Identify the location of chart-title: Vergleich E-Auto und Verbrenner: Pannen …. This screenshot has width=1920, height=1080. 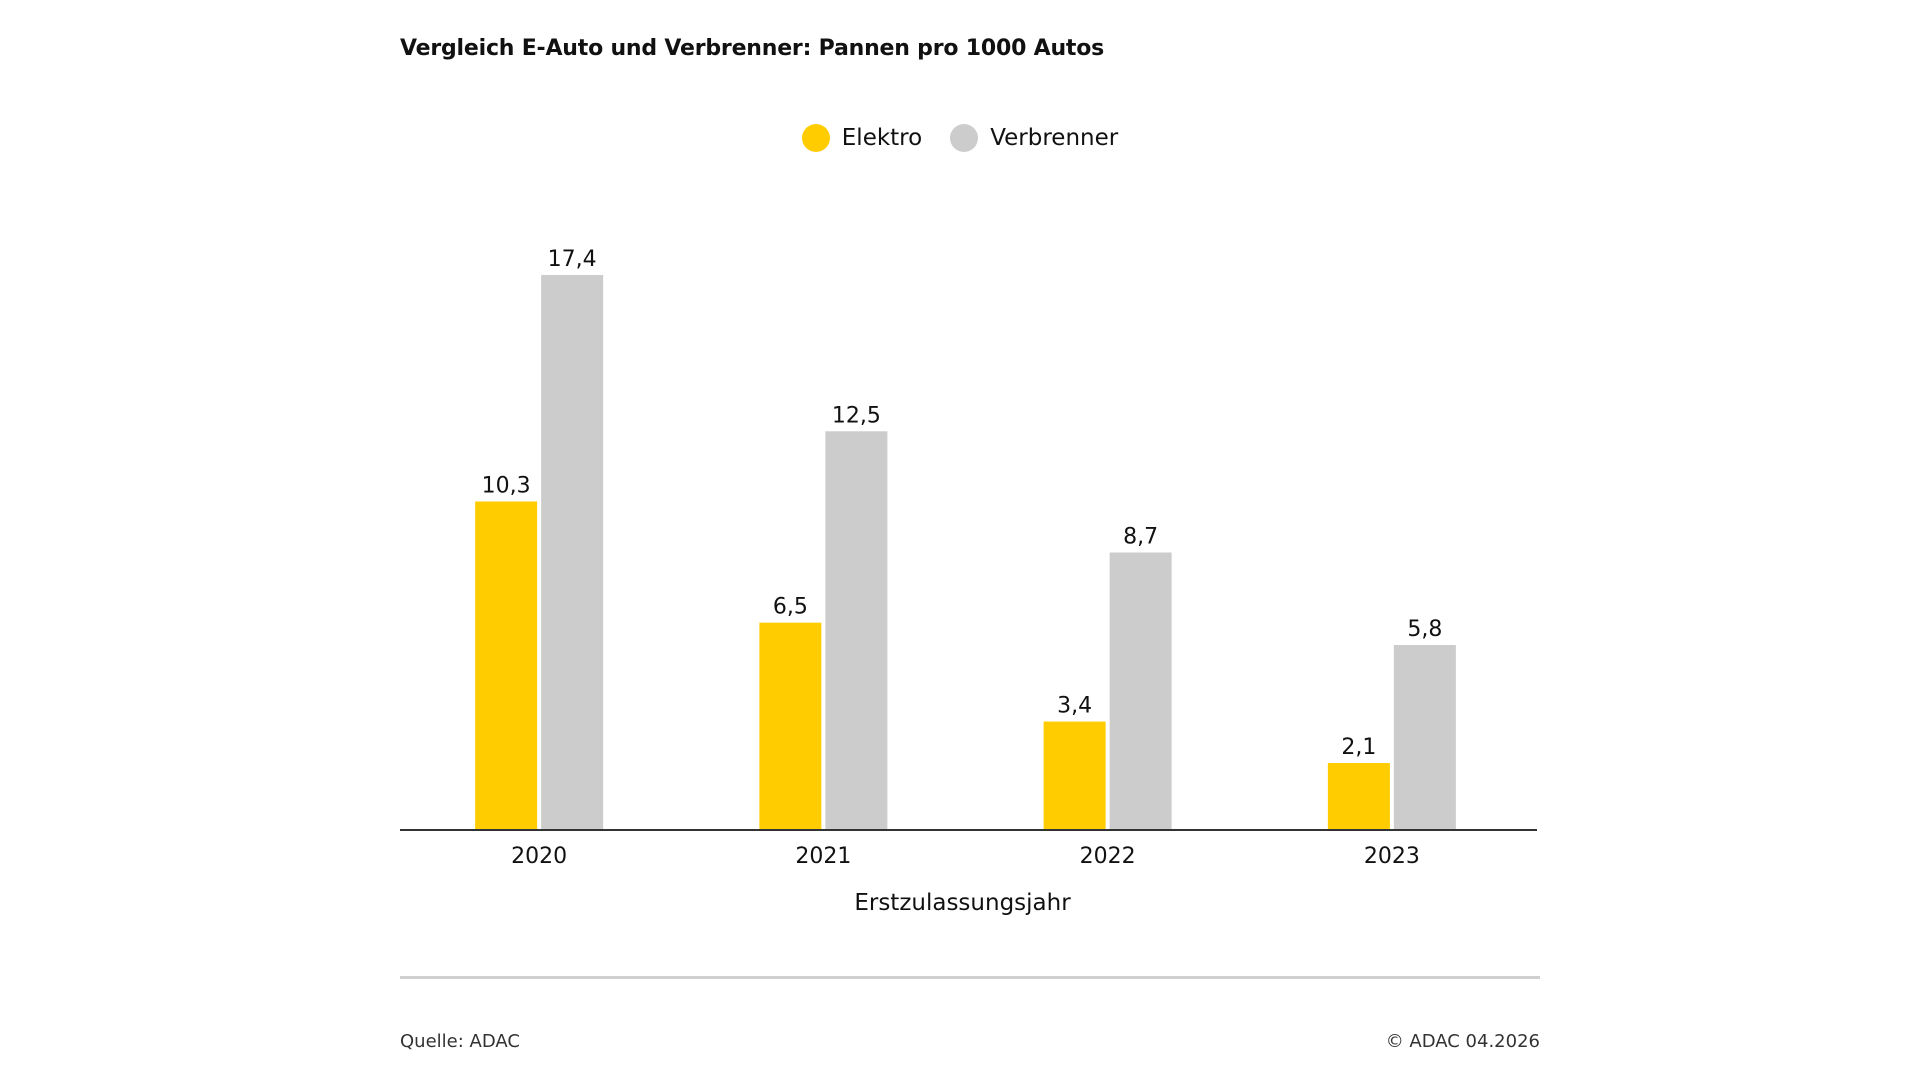
(752, 48).